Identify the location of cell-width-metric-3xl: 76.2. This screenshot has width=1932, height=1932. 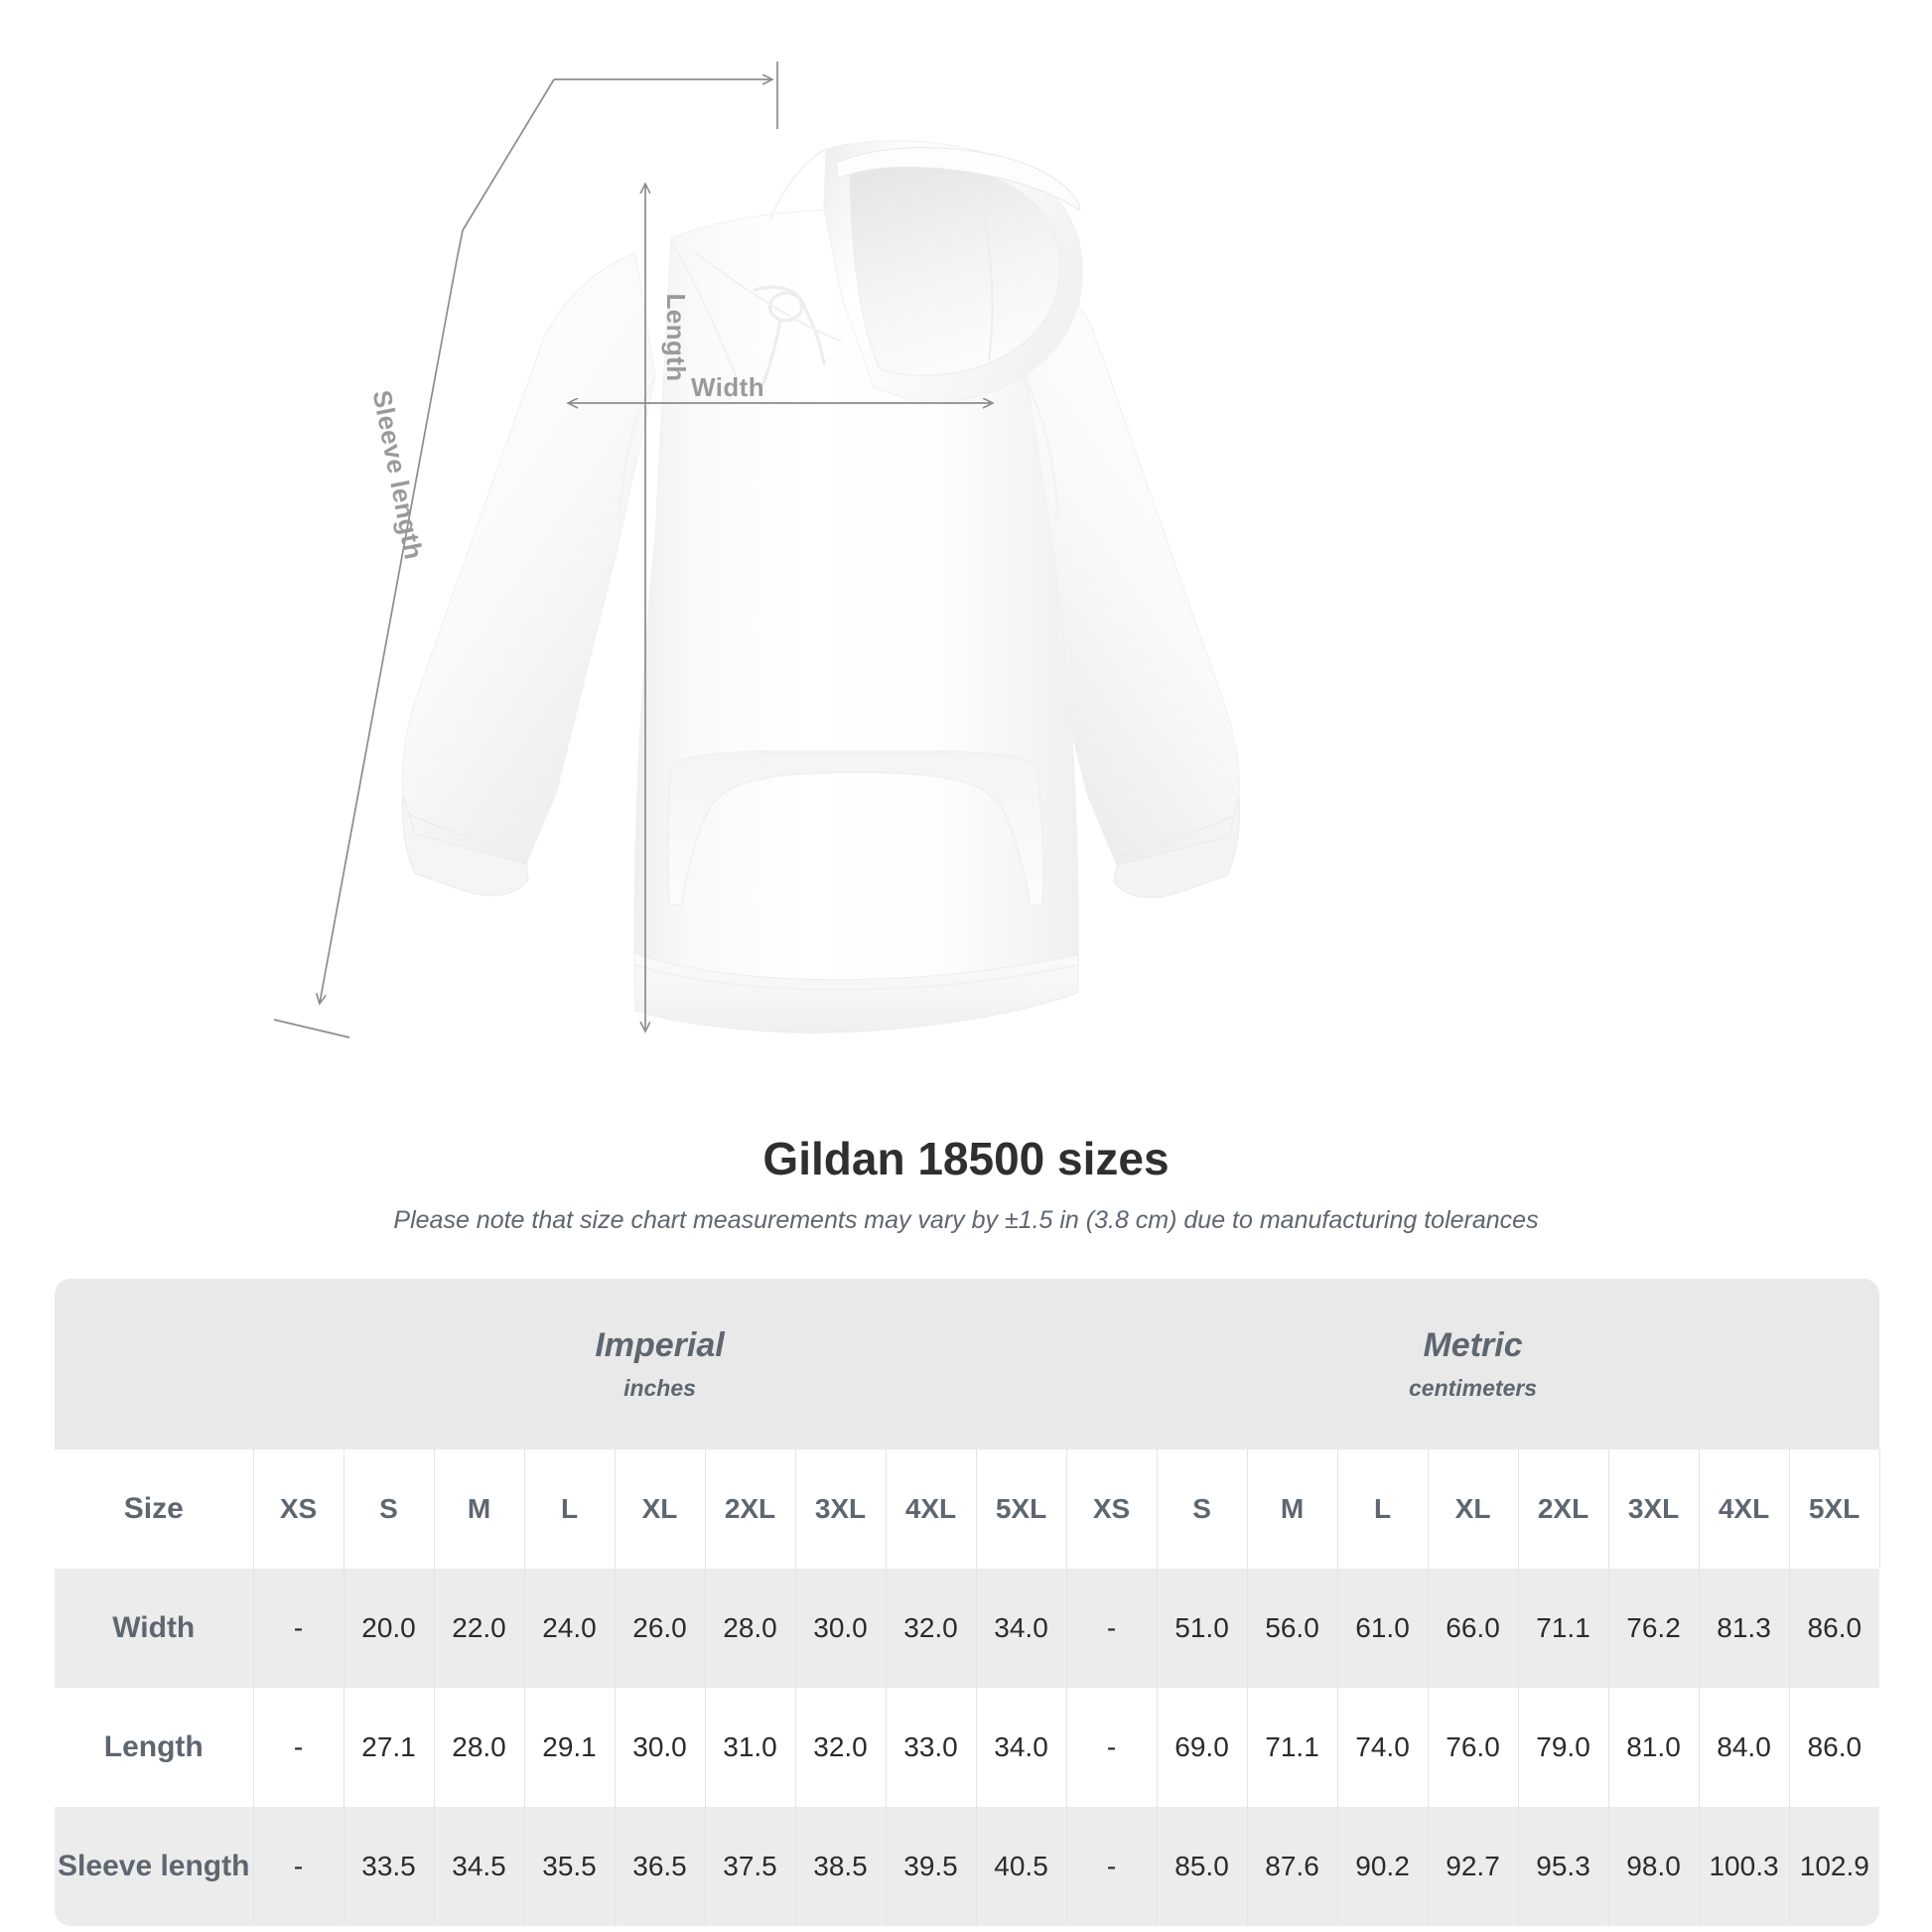
(1654, 1629).